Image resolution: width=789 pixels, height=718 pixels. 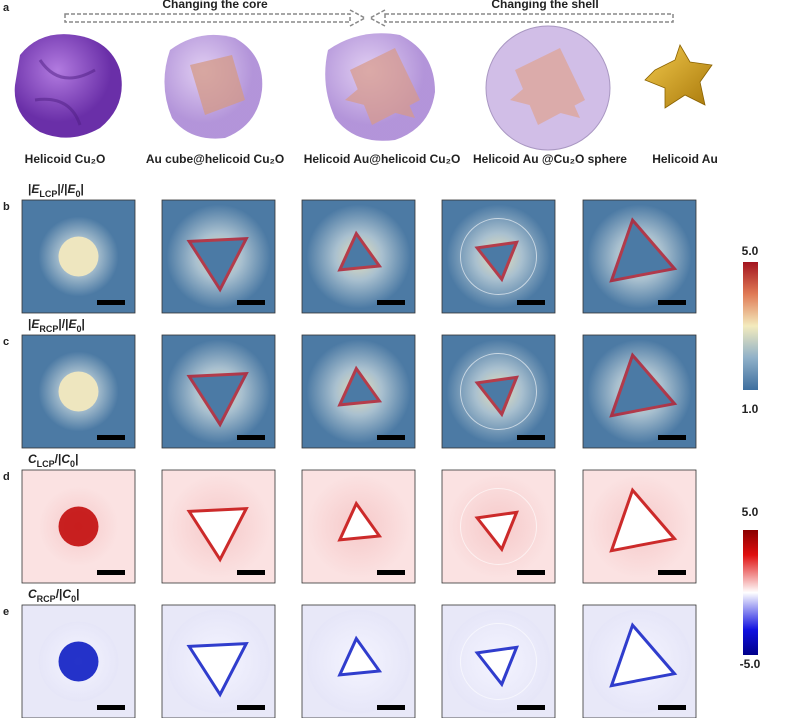 I want to click on arrow-label: Changing the shell, so click(x=544, y=5).